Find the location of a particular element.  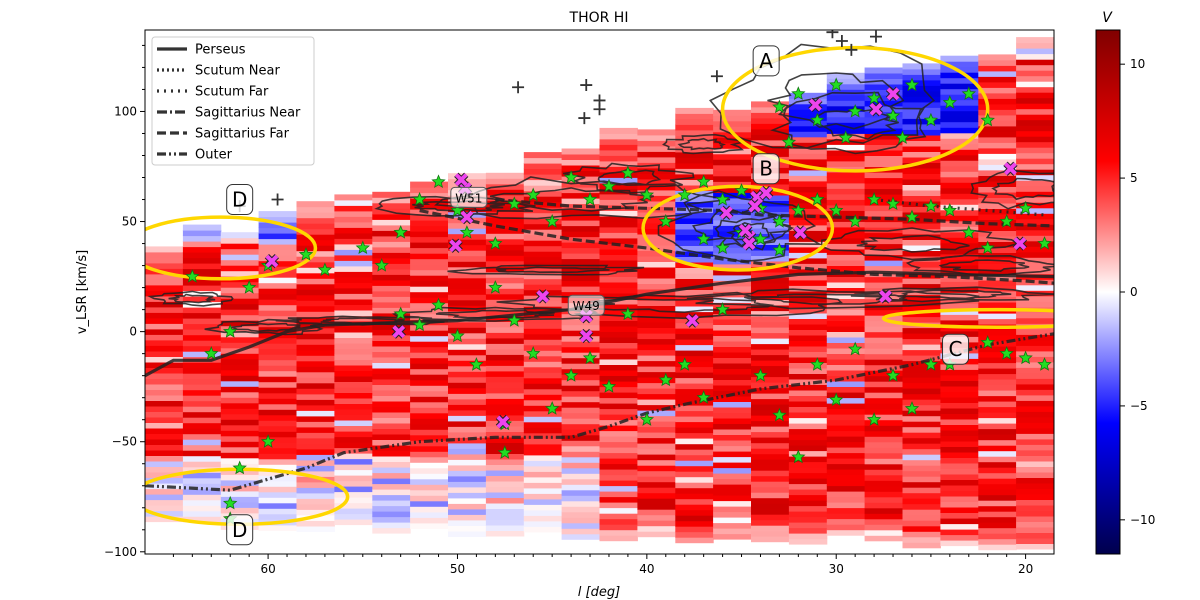

region-label: B is located at coordinates (766, 169).